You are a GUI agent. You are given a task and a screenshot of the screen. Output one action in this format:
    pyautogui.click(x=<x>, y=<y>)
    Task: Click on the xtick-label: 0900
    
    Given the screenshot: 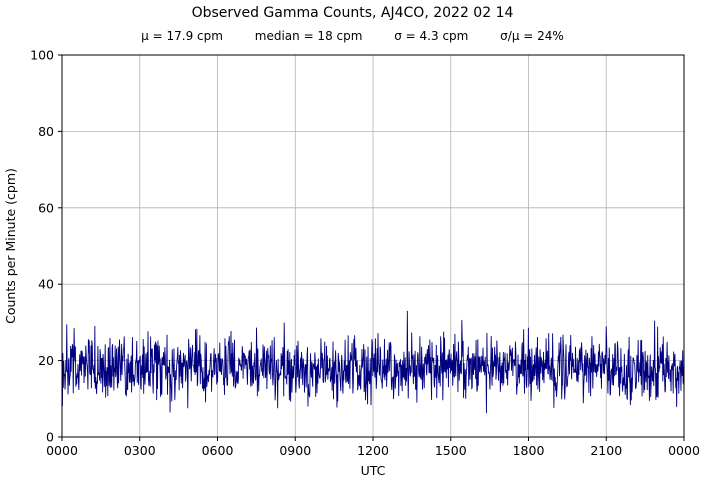 What is the action you would take?
    pyautogui.click(x=295, y=450)
    